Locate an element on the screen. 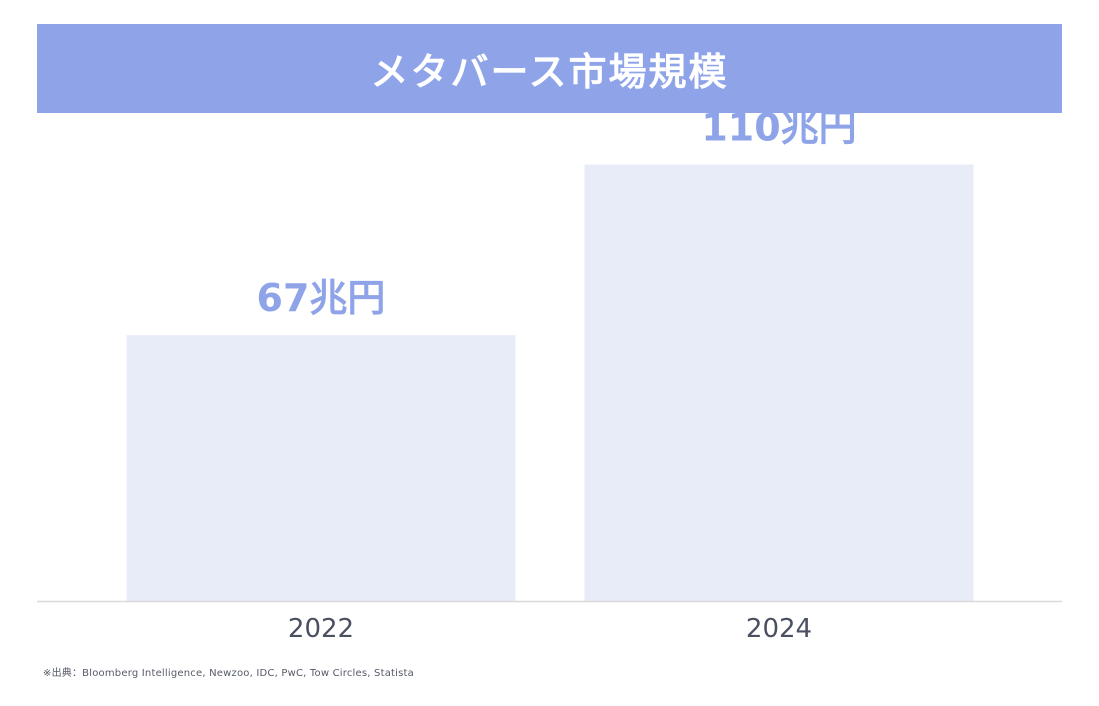  bar-2022 is located at coordinates (321, 468).